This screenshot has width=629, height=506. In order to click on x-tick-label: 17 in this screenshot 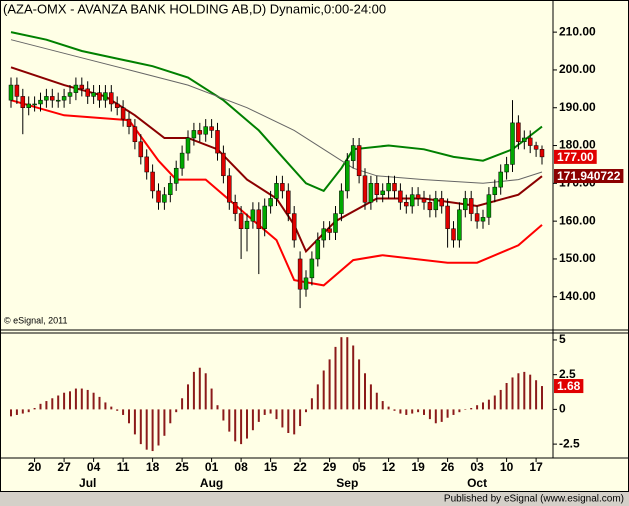, I will do `click(536, 467)`.